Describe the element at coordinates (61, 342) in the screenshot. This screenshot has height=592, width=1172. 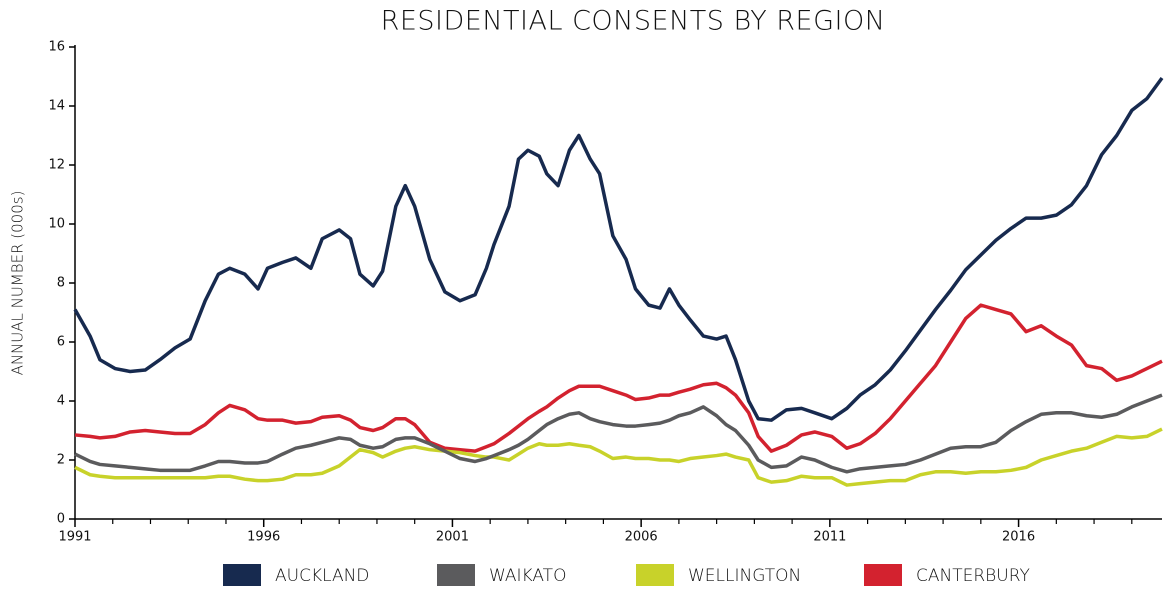
I see `y-tick-label: 6` at that location.